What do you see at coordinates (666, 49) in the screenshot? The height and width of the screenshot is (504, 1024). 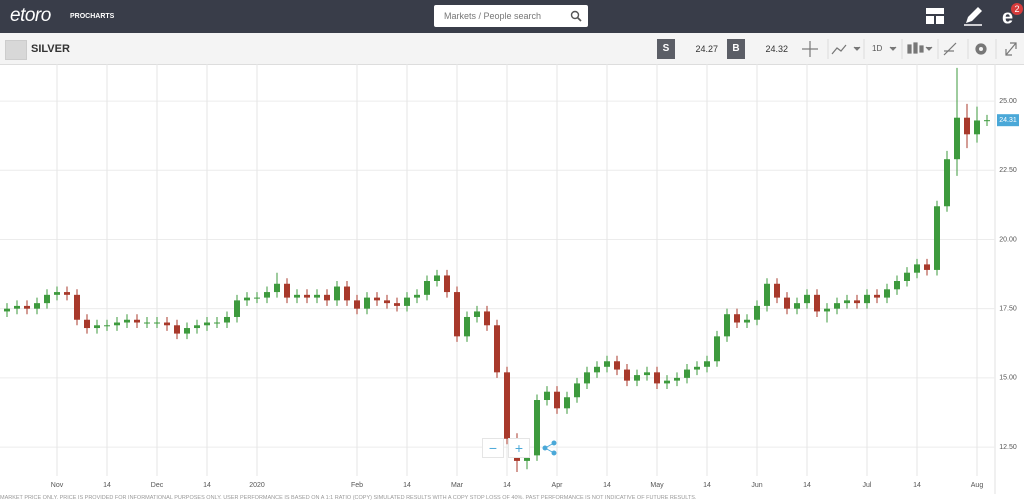 I see `sell-button: S` at bounding box center [666, 49].